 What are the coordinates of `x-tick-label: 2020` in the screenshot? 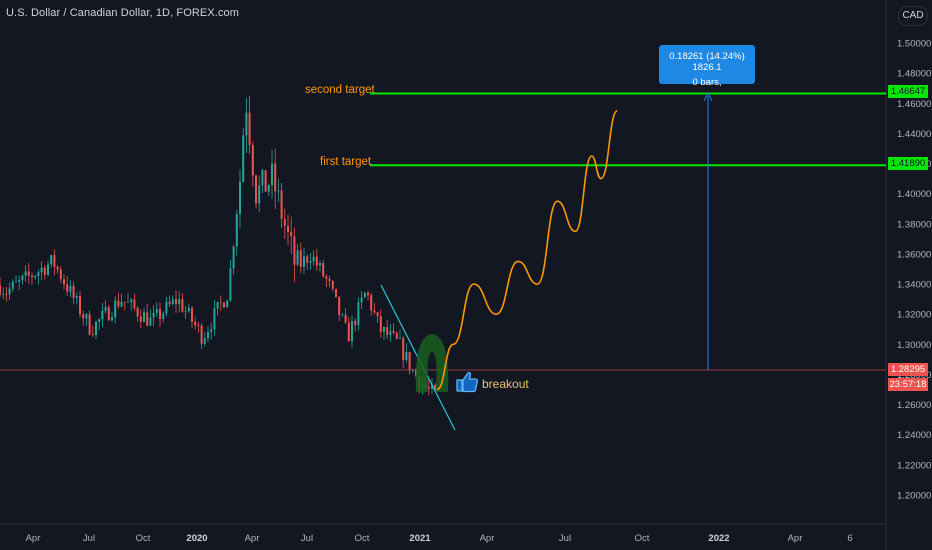 It's located at (196, 538).